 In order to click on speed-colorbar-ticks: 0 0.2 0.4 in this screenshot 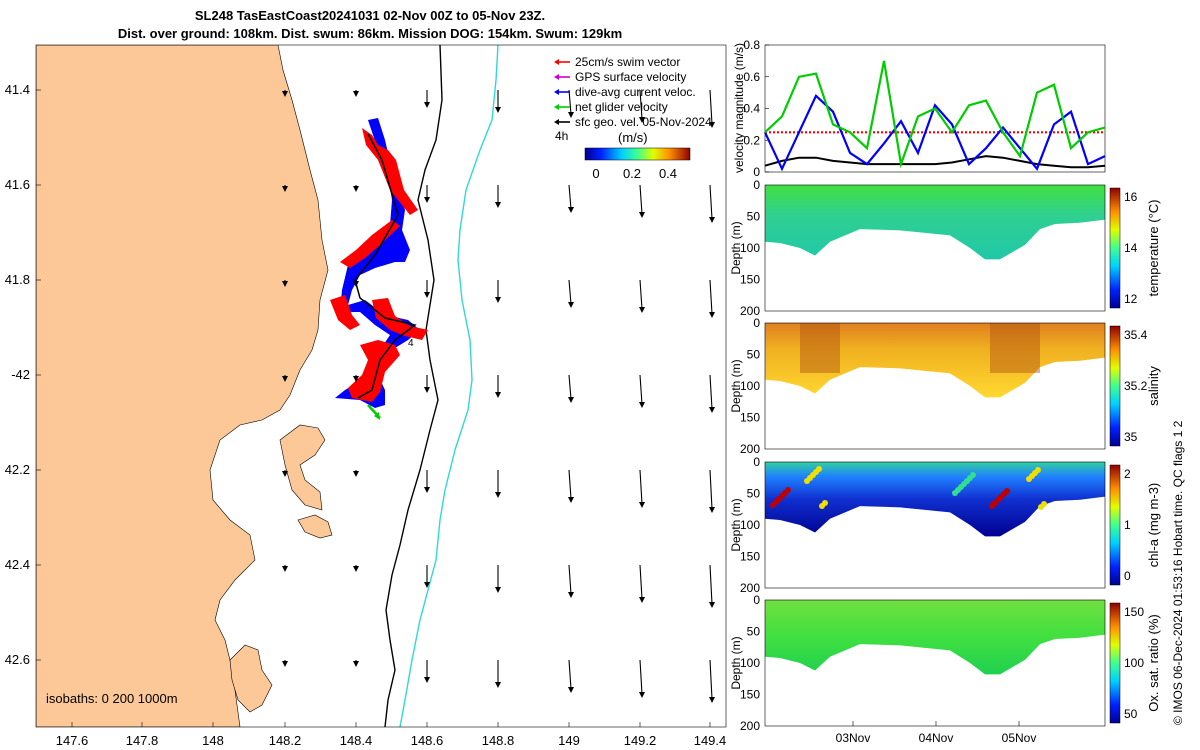, I will do `click(634, 173)`.